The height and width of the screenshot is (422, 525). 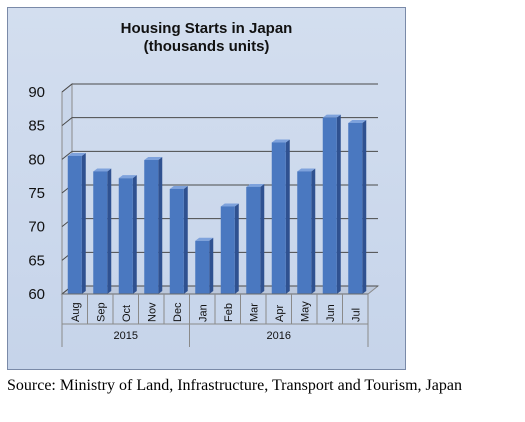 What do you see at coordinates (357, 121) in the screenshot?
I see `bar-top-jul` at bounding box center [357, 121].